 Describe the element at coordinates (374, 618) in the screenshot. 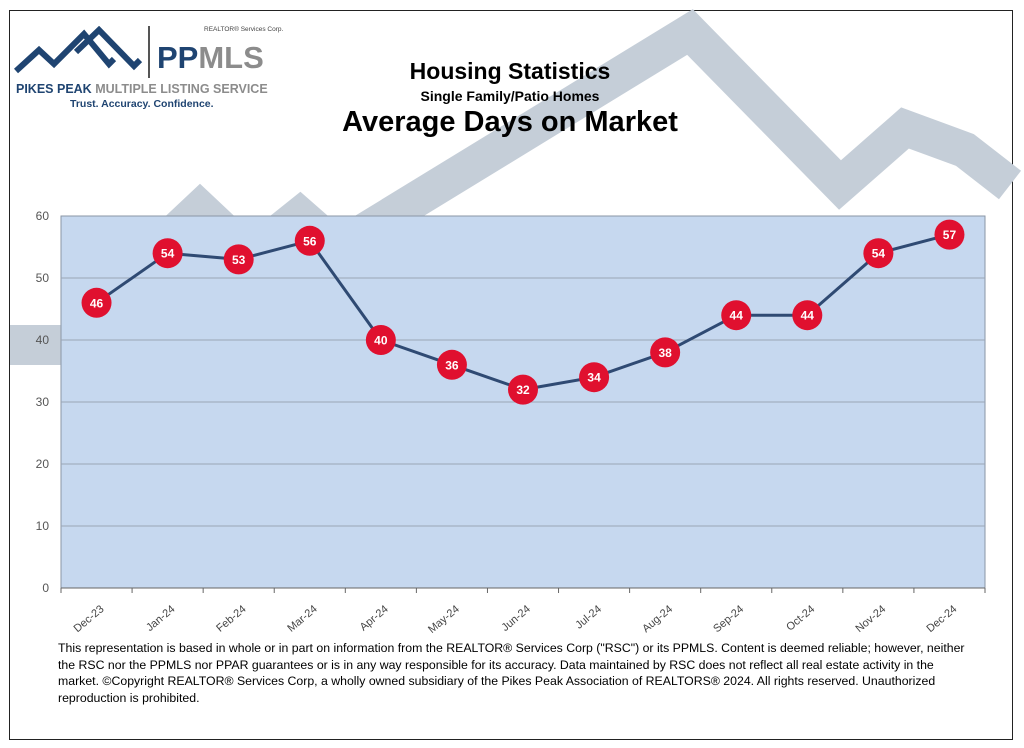

I see `x-tick-label: Apr-24` at that location.